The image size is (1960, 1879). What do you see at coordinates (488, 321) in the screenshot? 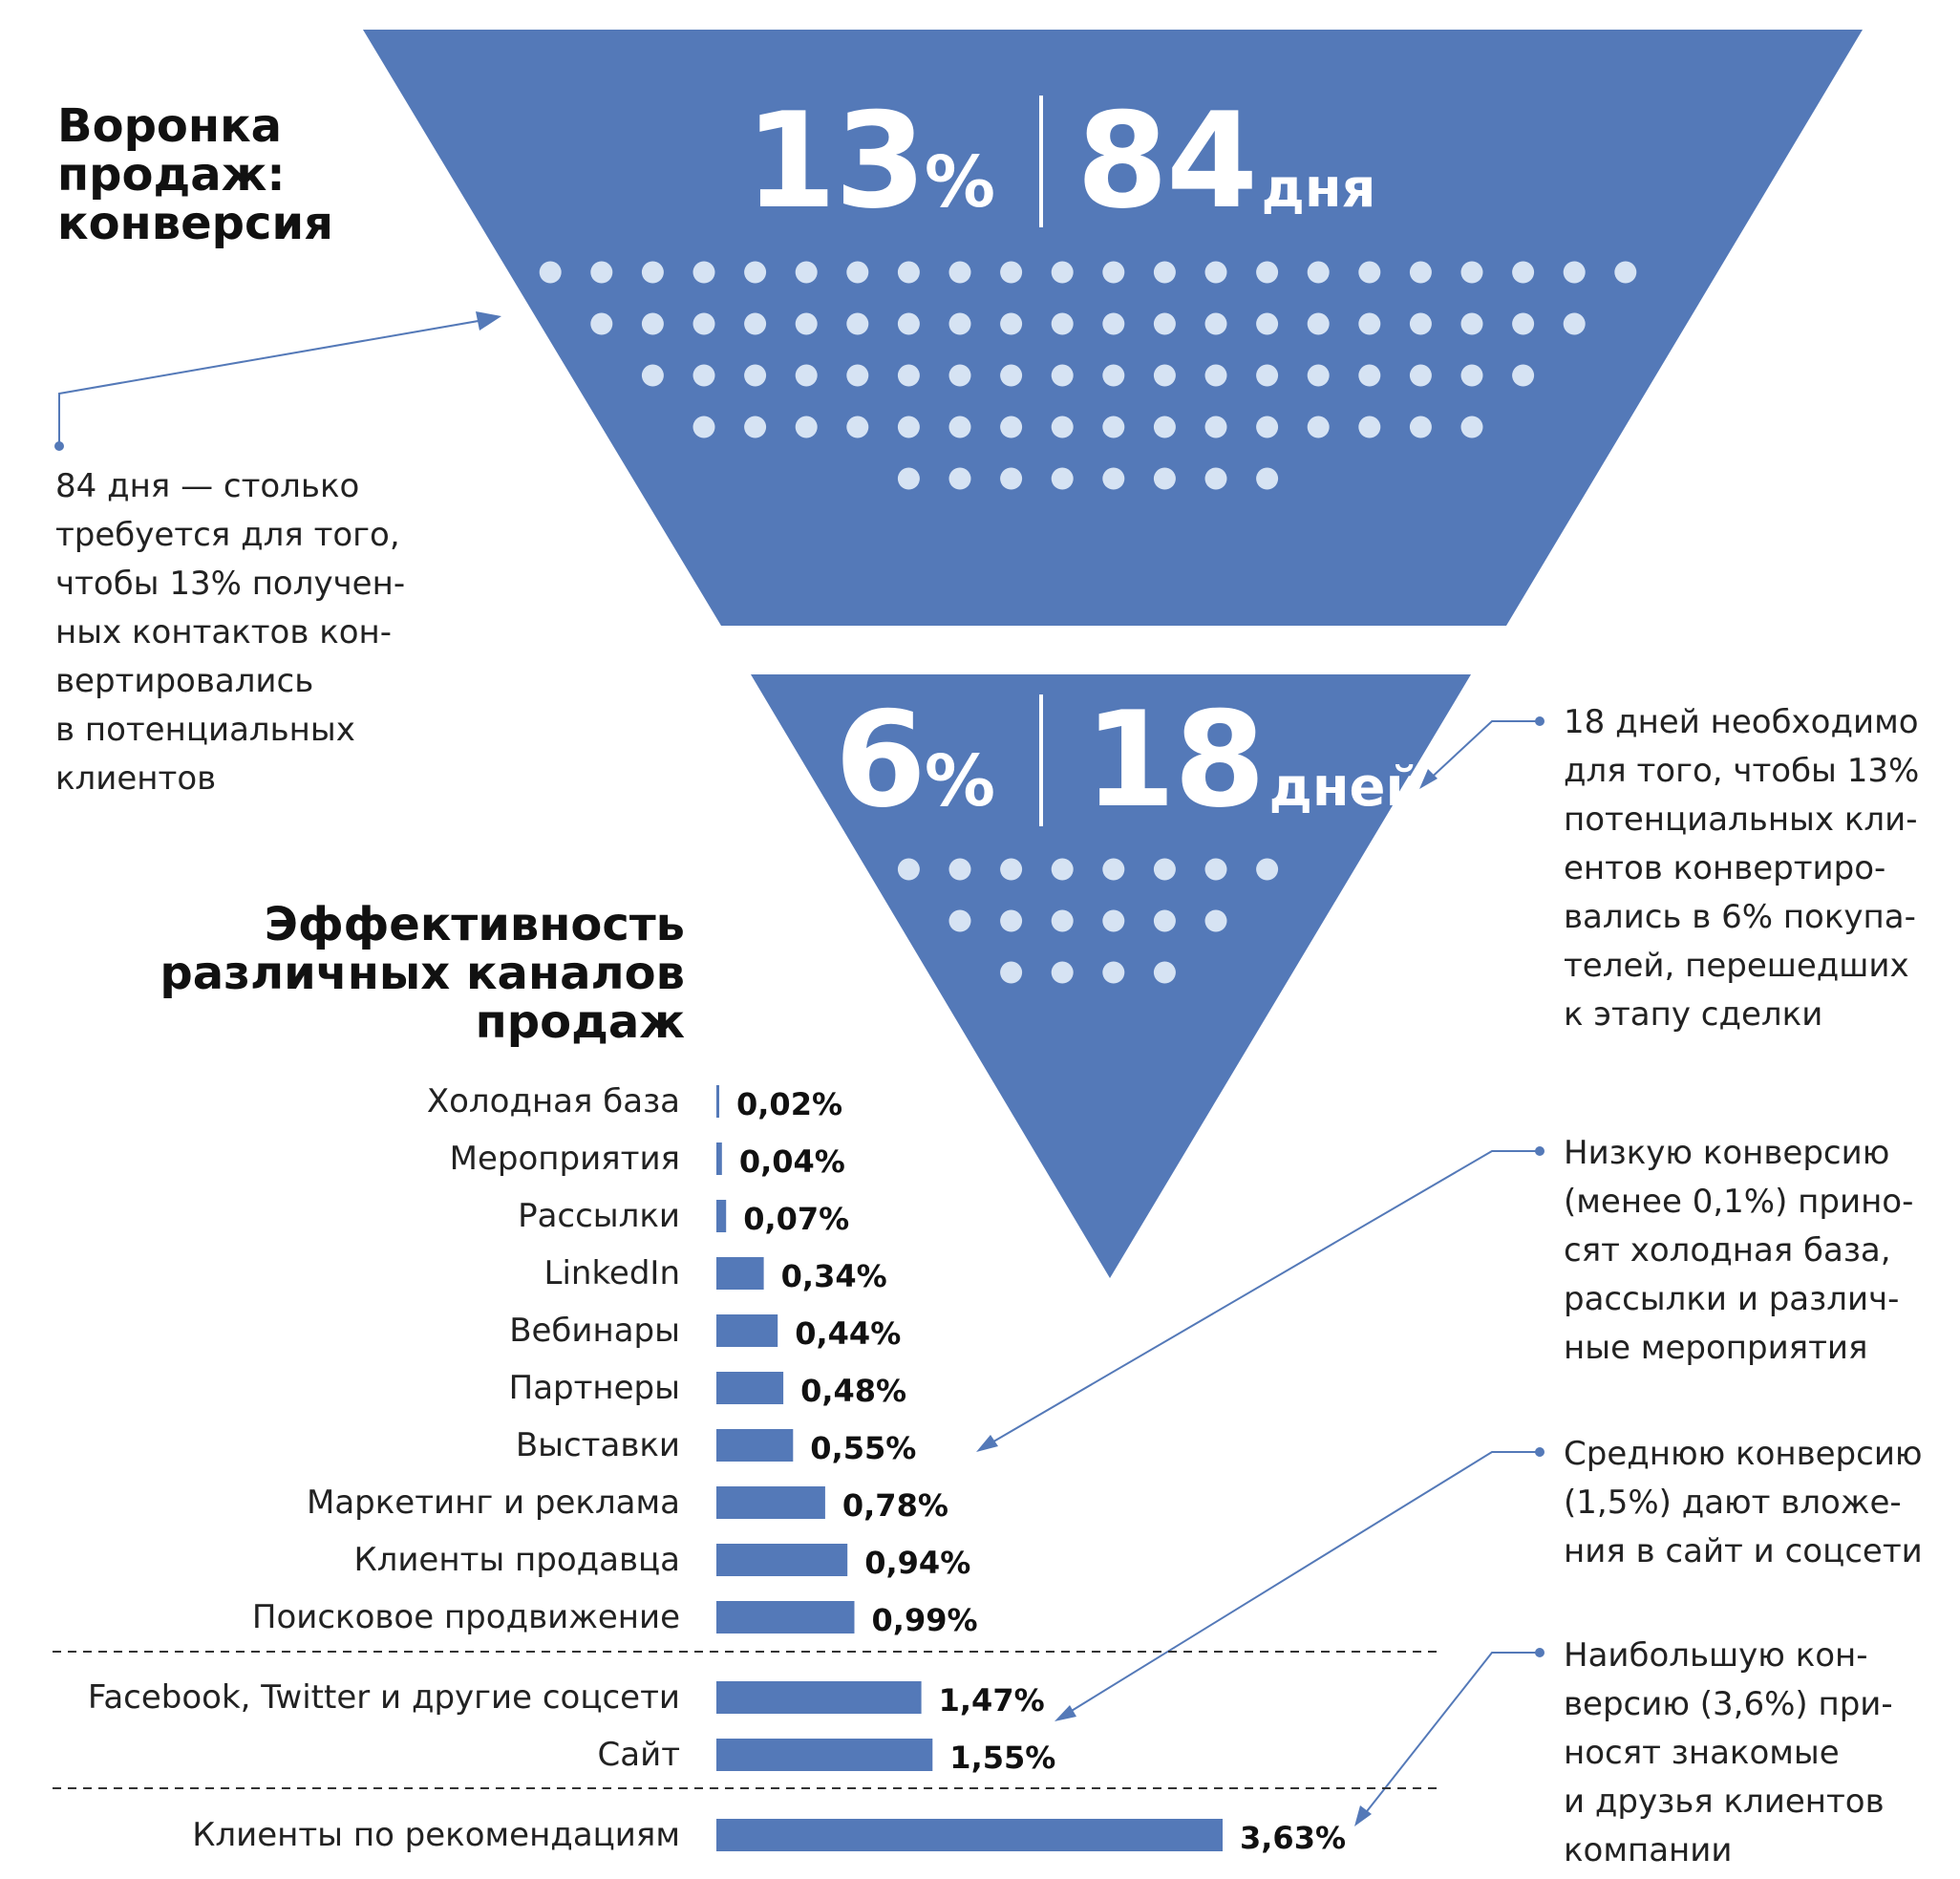
I see `callout-84-arrow` at bounding box center [488, 321].